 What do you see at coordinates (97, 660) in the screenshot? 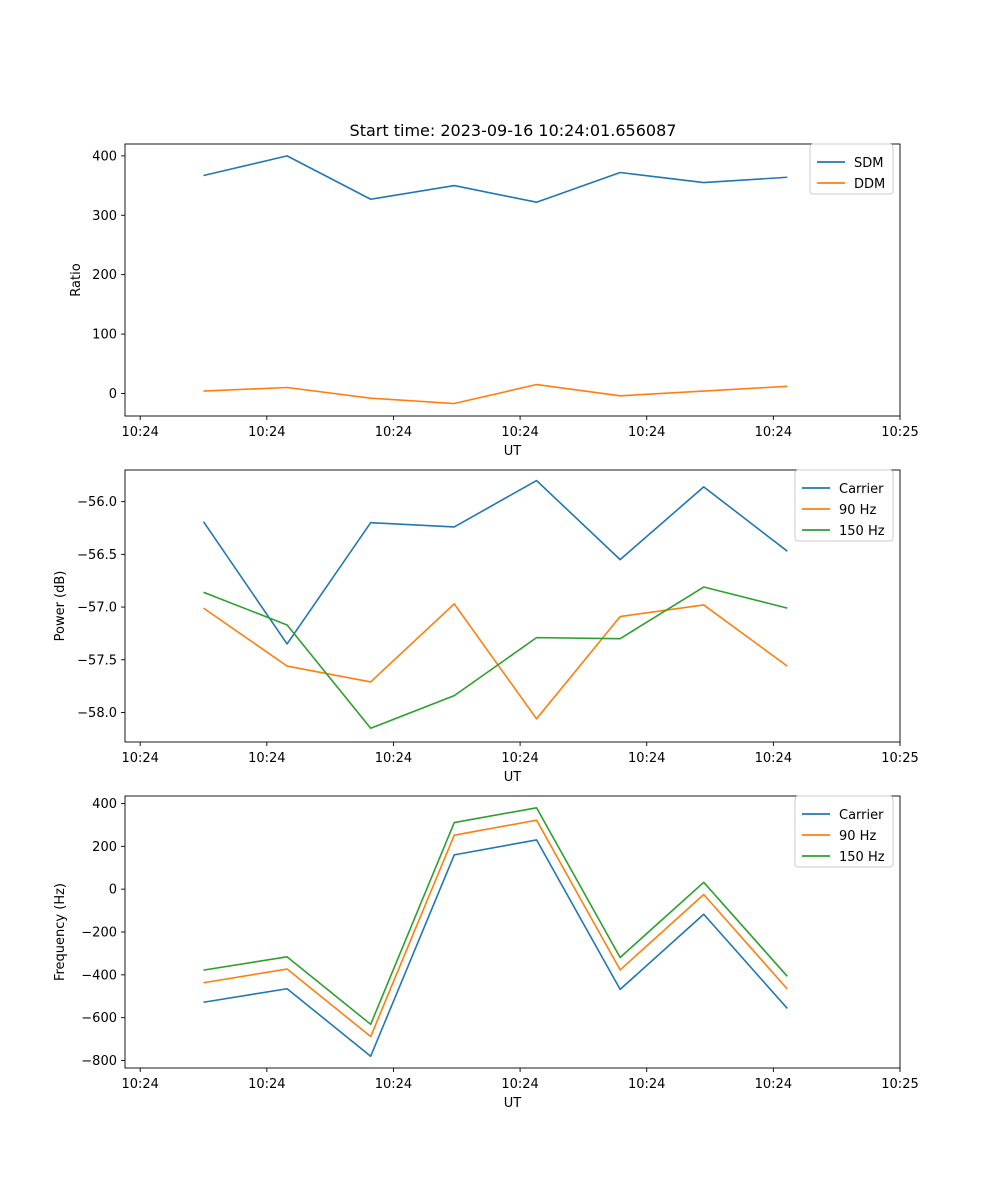
I see `y-tick-label: −57.5` at bounding box center [97, 660].